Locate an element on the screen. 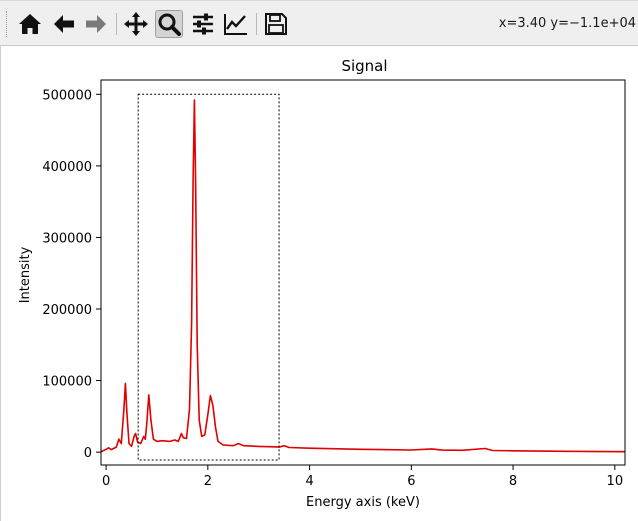  x-tick-label: 0 is located at coordinates (106, 481).